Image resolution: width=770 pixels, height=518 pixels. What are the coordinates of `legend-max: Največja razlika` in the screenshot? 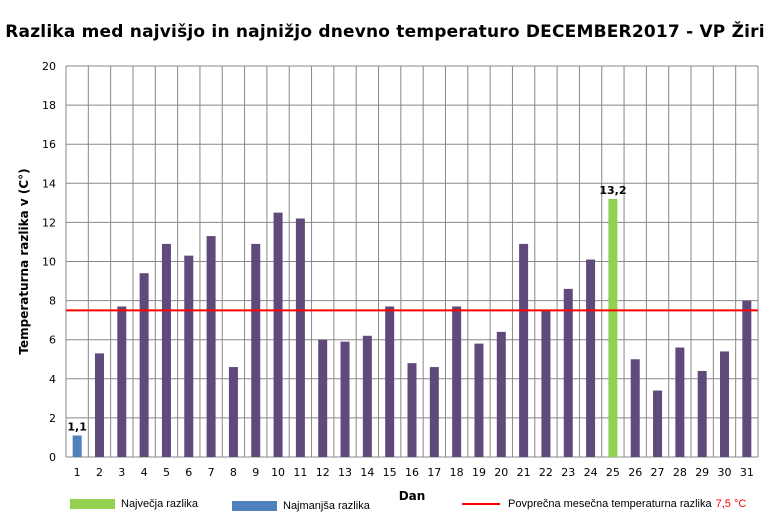 It's located at (134, 504).